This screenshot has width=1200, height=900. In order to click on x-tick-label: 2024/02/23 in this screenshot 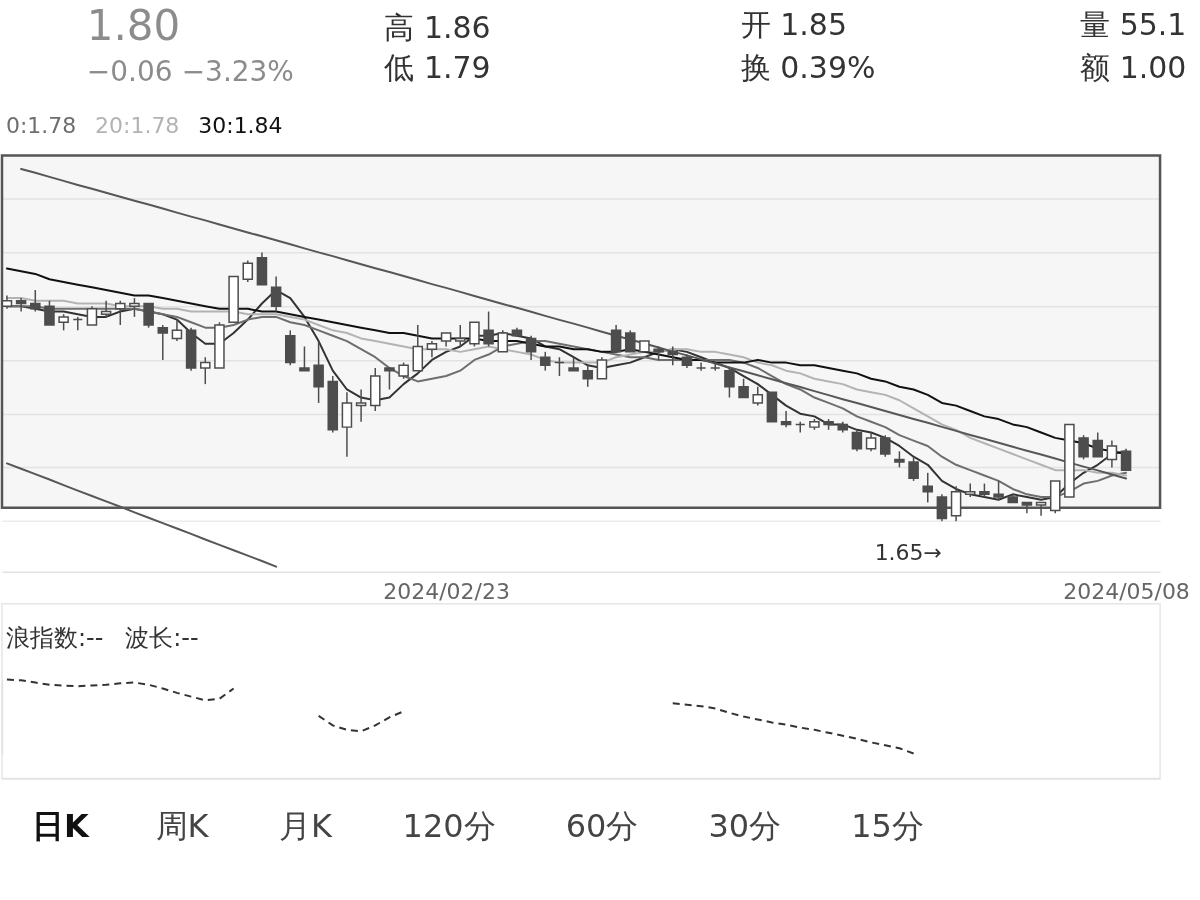, I will do `click(446, 592)`.